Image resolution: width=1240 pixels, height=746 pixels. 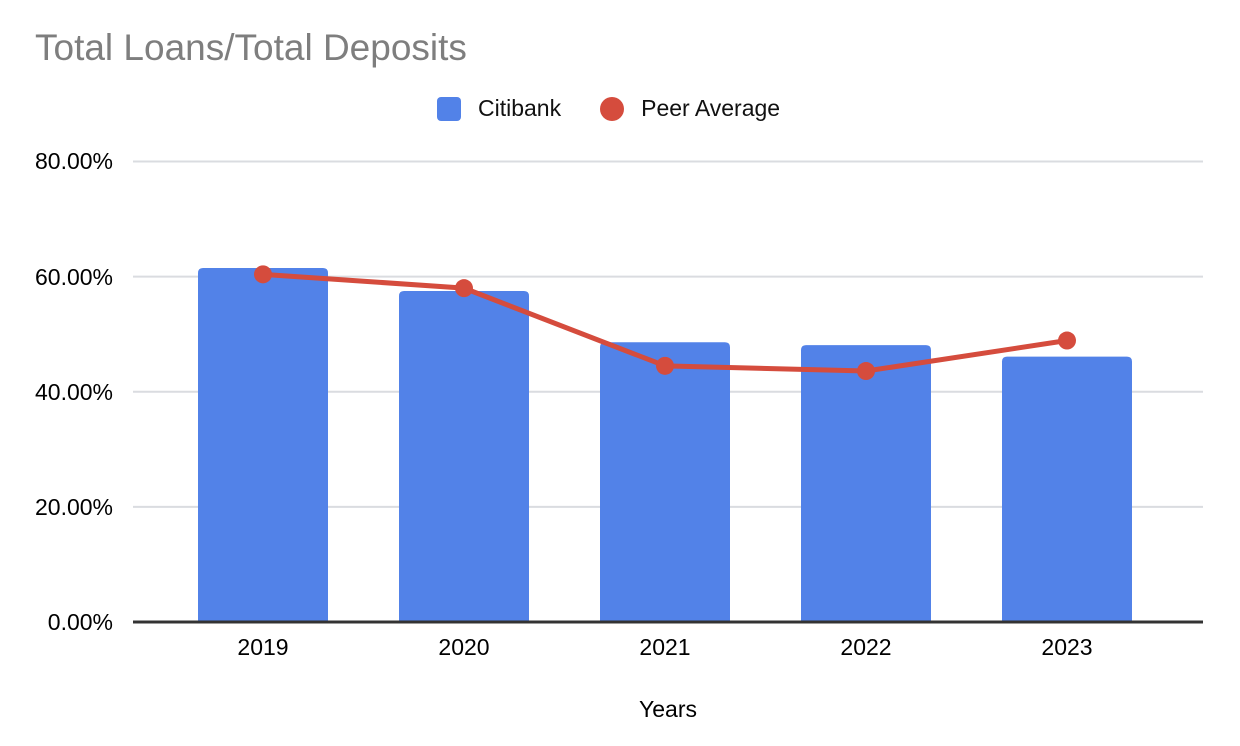 I want to click on x-axis-title: Years, so click(x=668, y=709).